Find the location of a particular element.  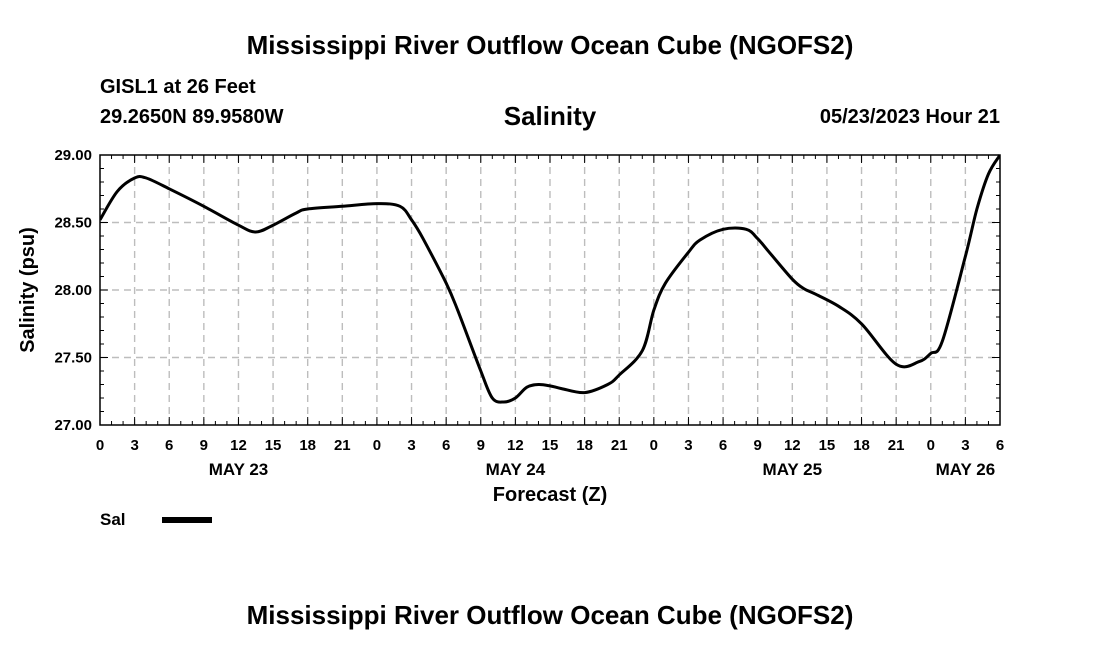

station-coordinates: 29.2650N 89.9580W is located at coordinates (192, 117).